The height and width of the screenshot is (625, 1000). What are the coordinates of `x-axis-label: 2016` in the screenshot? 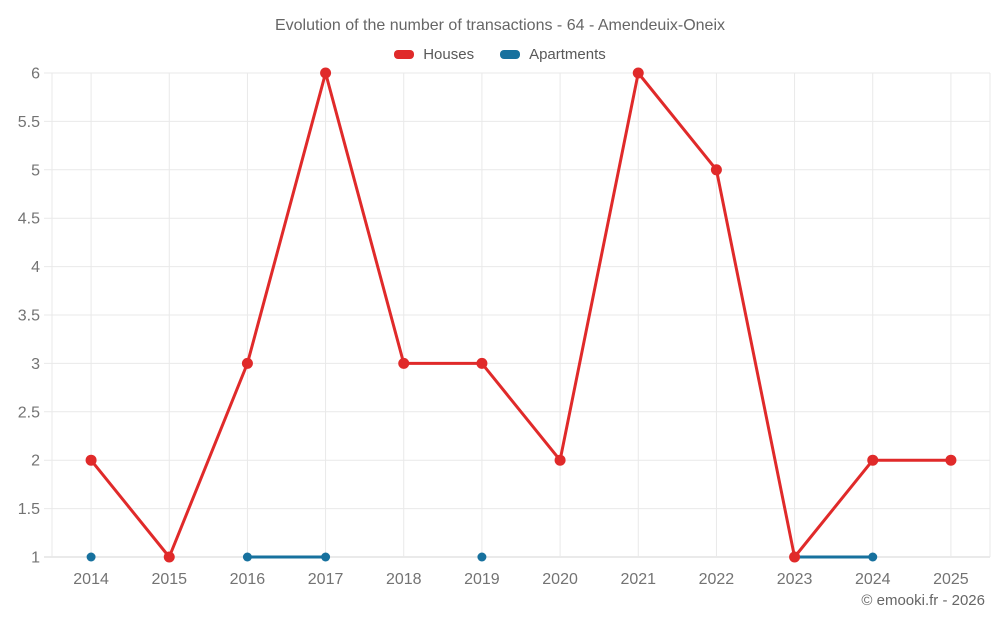 It's located at (248, 579).